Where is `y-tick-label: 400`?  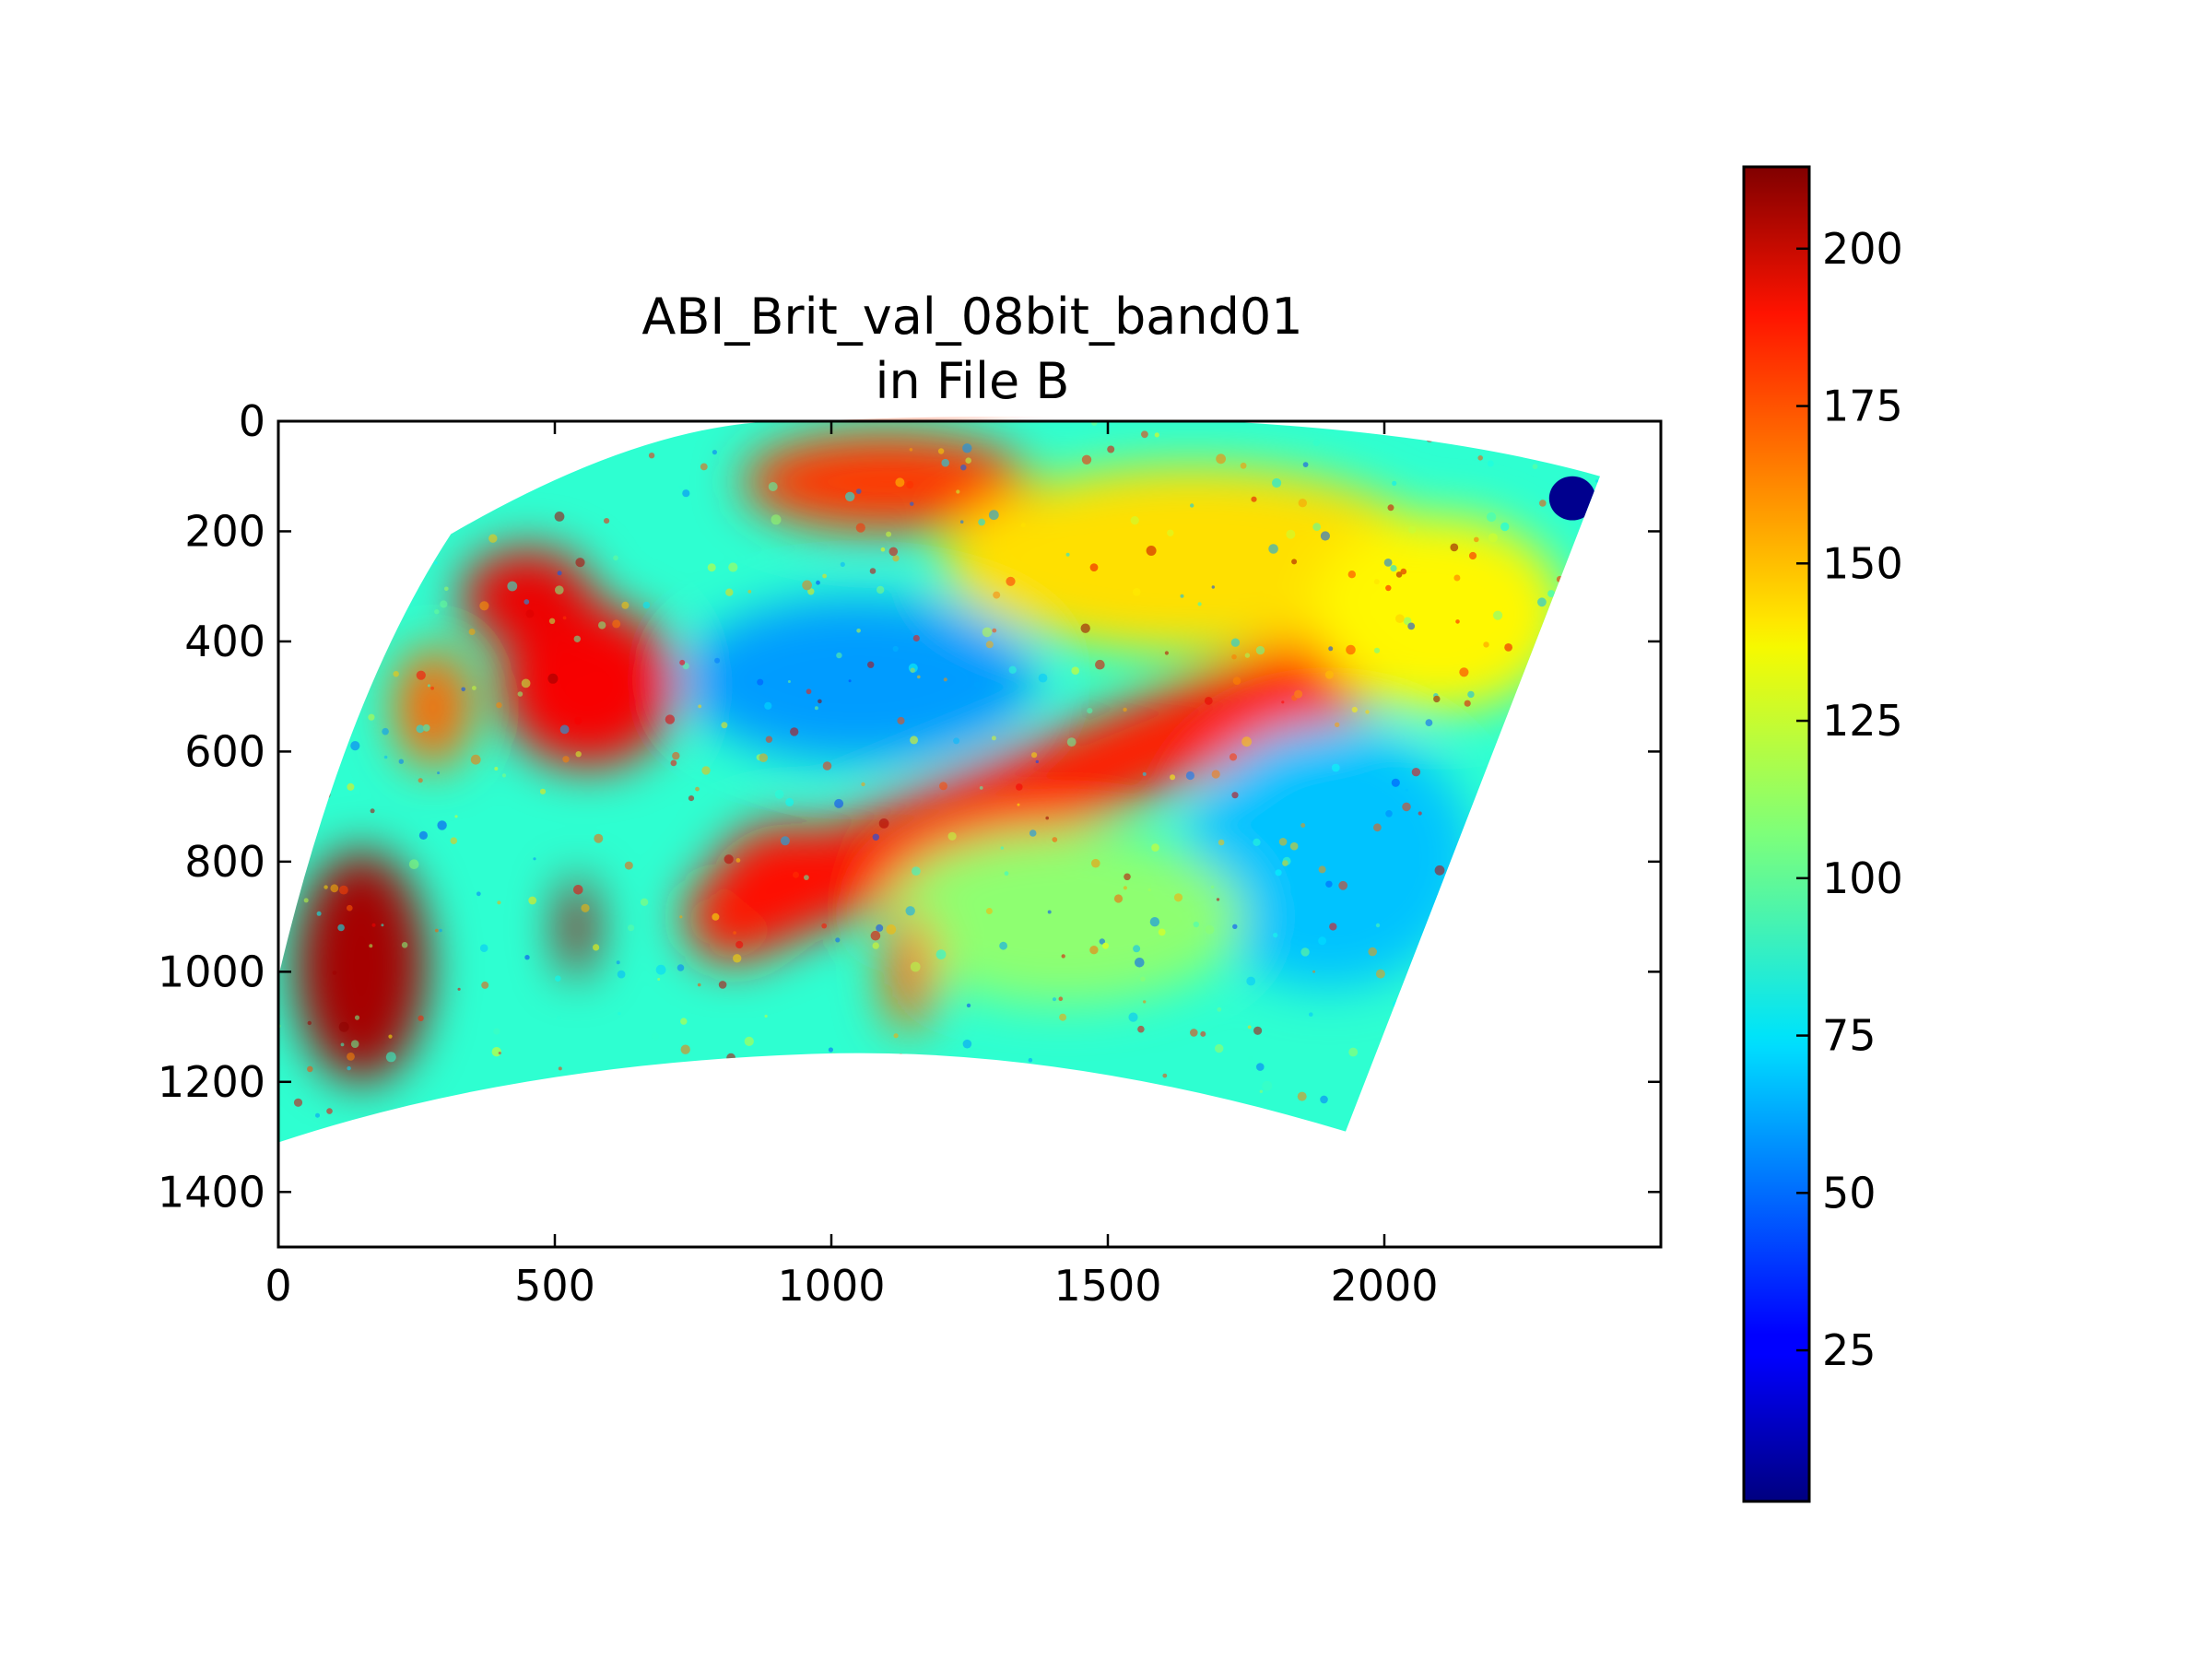 y-tick-label: 400 is located at coordinates (224, 641).